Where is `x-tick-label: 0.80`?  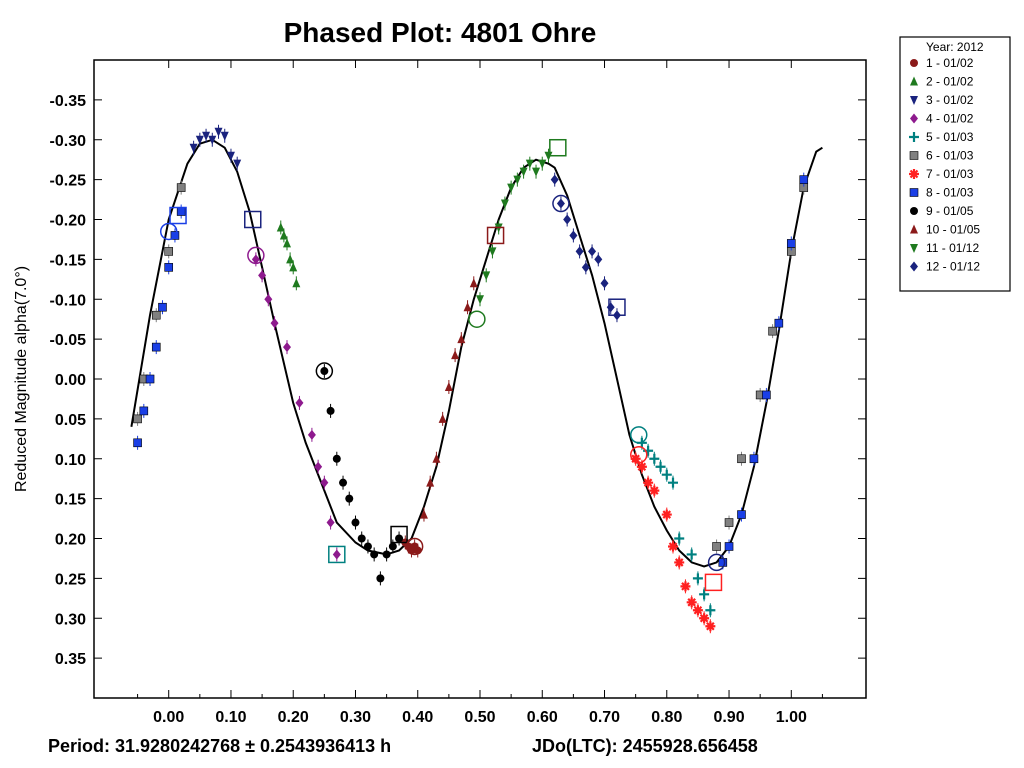
x-tick-label: 0.80 is located at coordinates (666, 717).